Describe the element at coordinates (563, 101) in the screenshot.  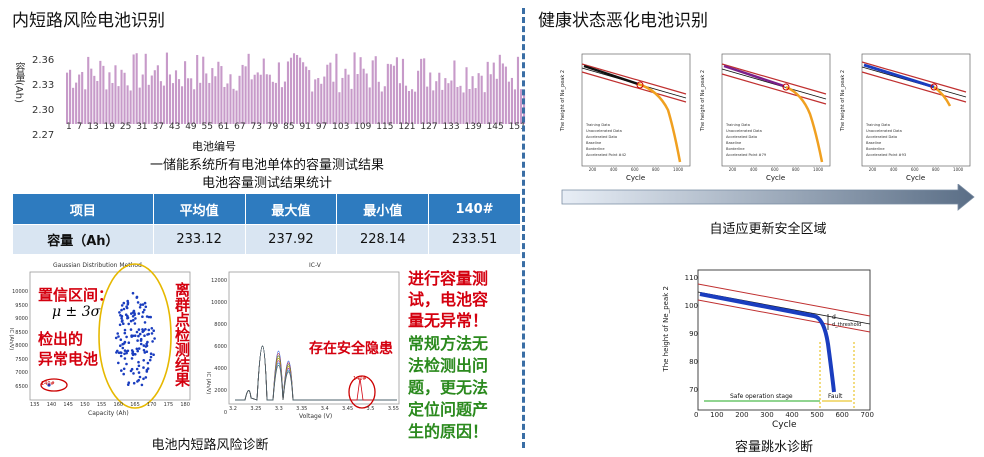
I see `mini-ylabel: The height of Ne_peak 2` at that location.